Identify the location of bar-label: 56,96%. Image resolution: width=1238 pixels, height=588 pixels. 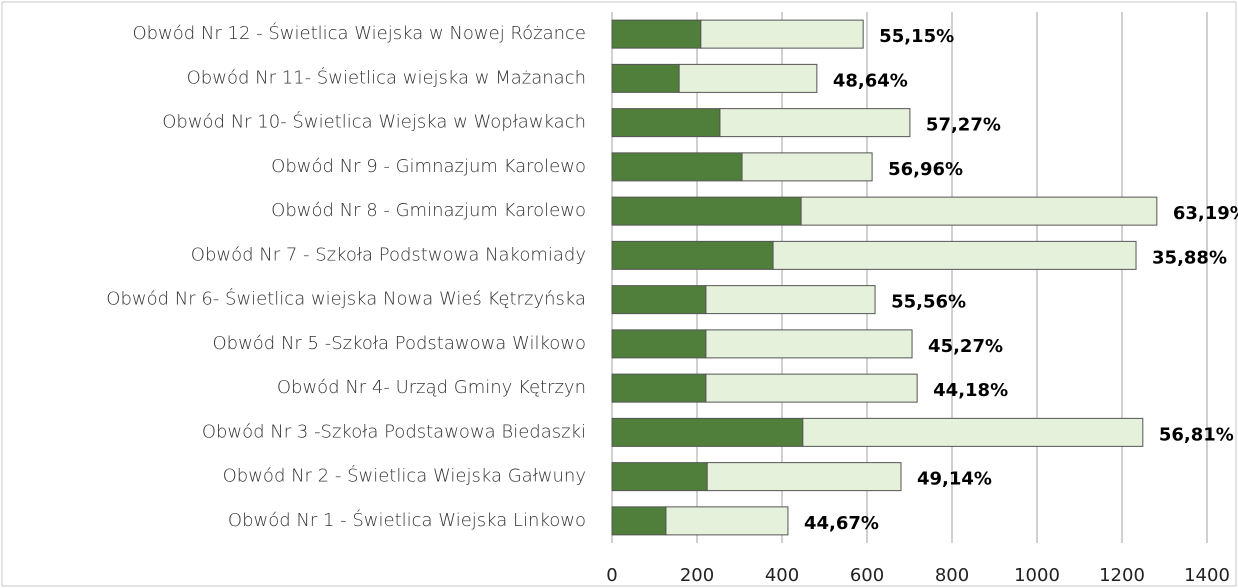
(925, 169).